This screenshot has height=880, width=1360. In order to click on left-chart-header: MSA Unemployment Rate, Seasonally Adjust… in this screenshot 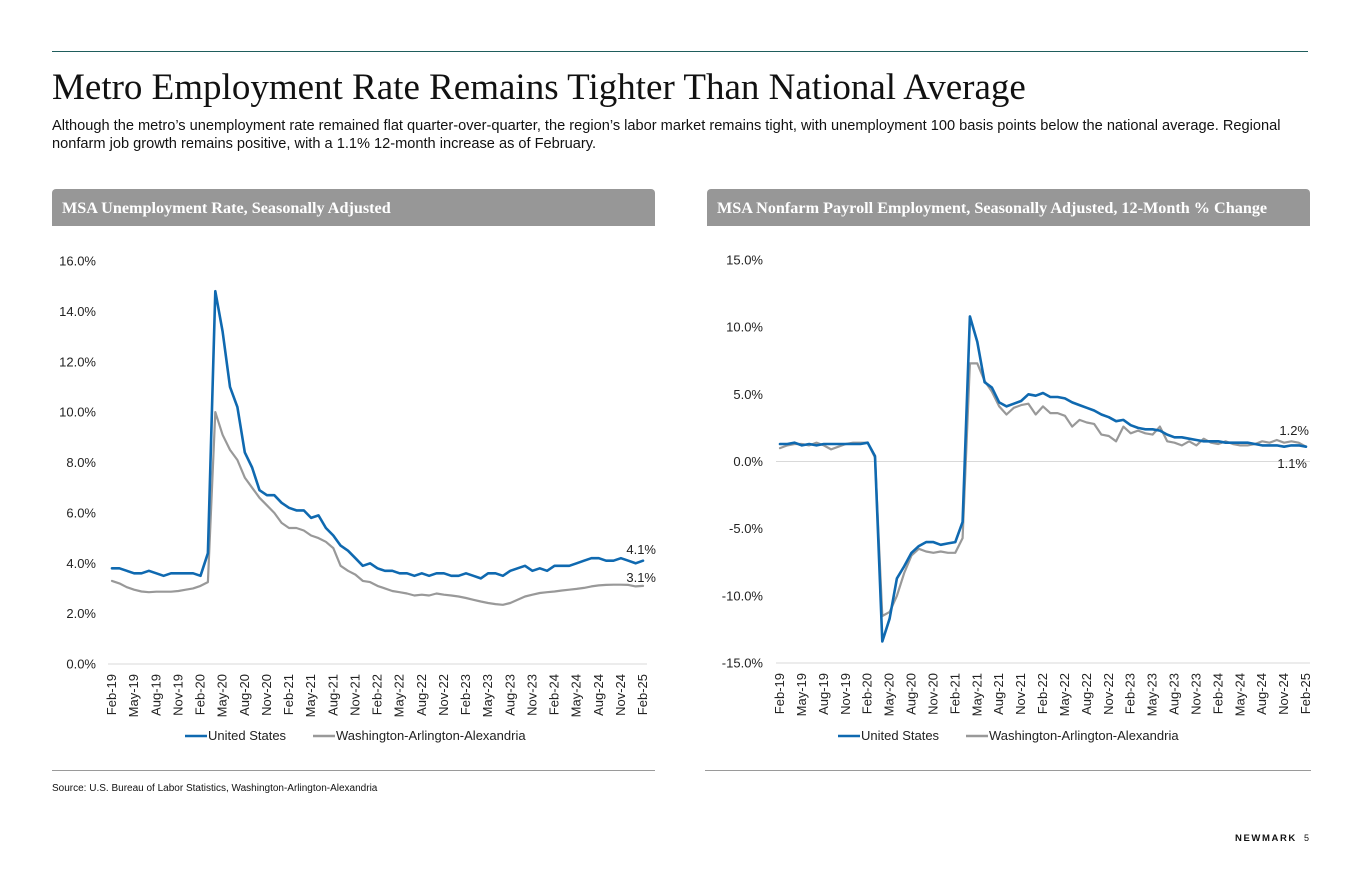, I will do `click(353, 207)`.